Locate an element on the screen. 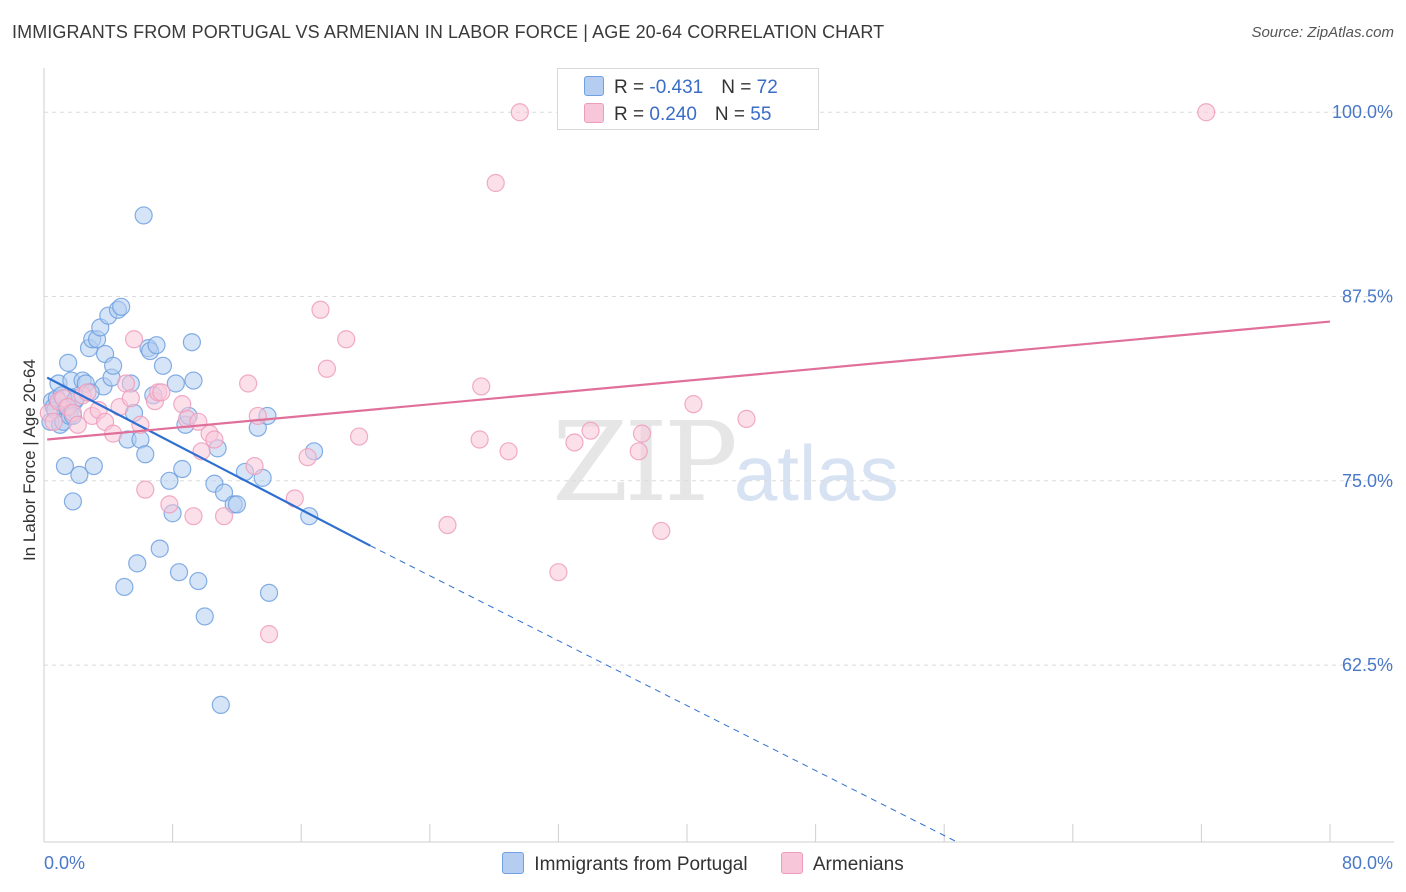 Image resolution: width=1406 pixels, height=892 pixels. legend-item-portugal: Immigrants from Portugal is located at coordinates (625, 864).